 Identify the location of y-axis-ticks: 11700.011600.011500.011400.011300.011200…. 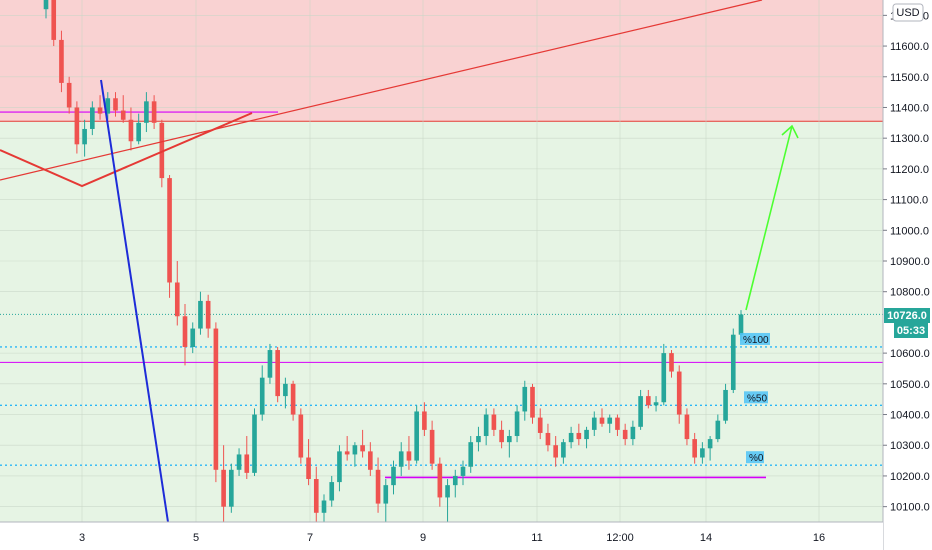
(906, 262).